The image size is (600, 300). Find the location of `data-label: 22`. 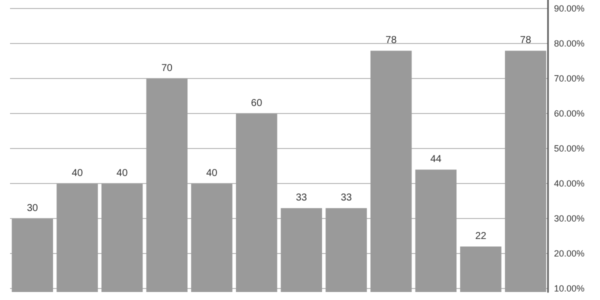

data-label: 22 is located at coordinates (481, 236).